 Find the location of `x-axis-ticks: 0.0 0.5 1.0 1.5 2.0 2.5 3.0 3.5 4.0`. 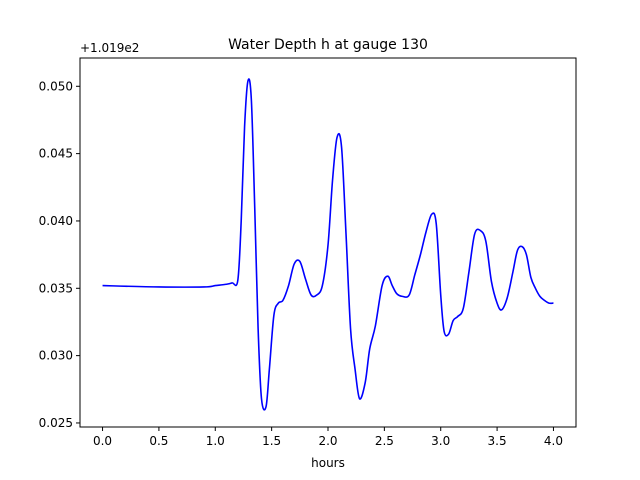

x-axis-ticks: 0.0 0.5 1.0 1.5 2.0 2.5 3.0 3.5 4.0 is located at coordinates (328, 437).